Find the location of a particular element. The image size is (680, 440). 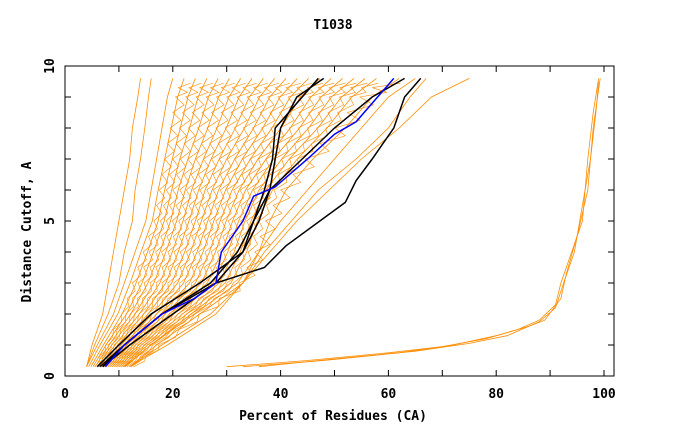

x-tick-label: 20 is located at coordinates (173, 394).